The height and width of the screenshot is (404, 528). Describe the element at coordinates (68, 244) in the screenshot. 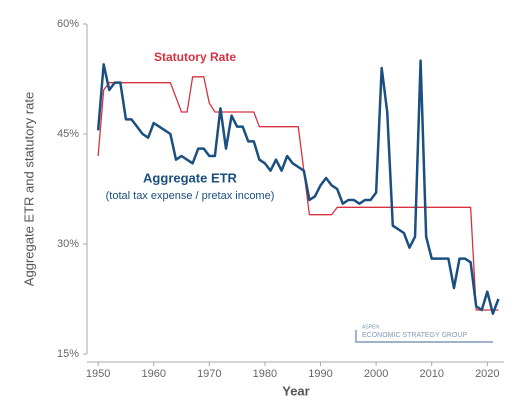

I see `y-tick-label: 30%` at that location.